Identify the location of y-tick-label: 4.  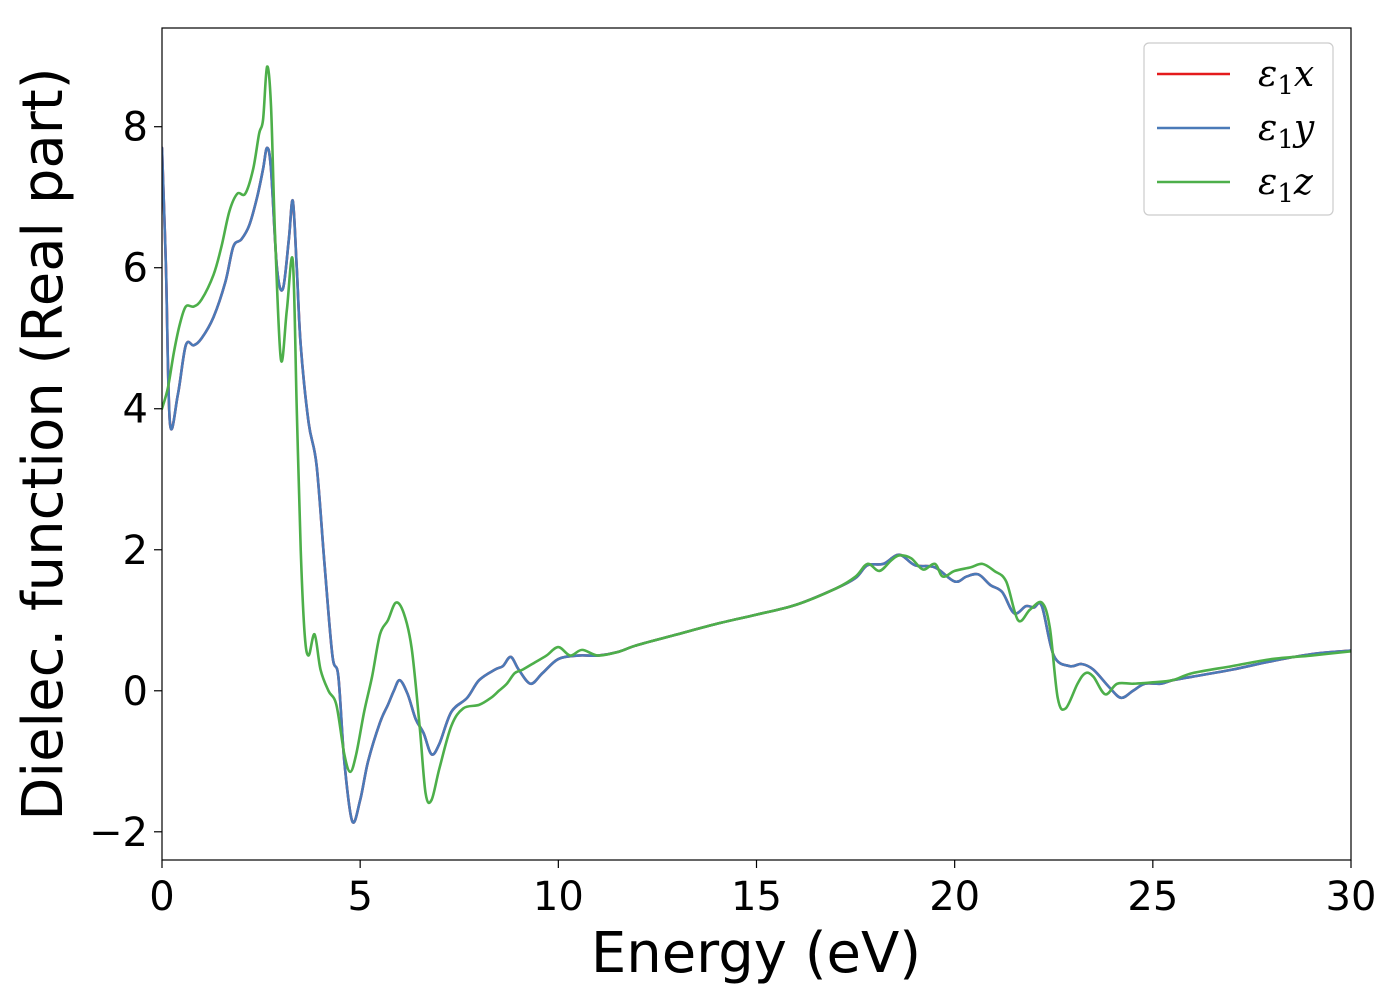
(135, 410).